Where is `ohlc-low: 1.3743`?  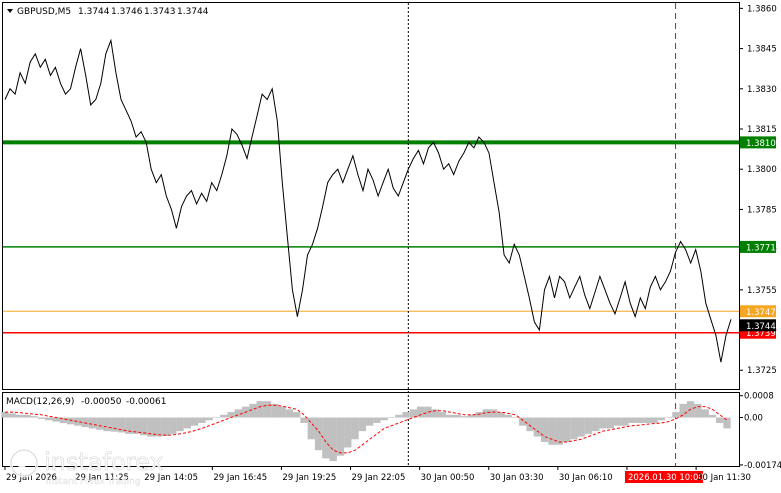
ohlc-low: 1.3743 is located at coordinates (160, 12).